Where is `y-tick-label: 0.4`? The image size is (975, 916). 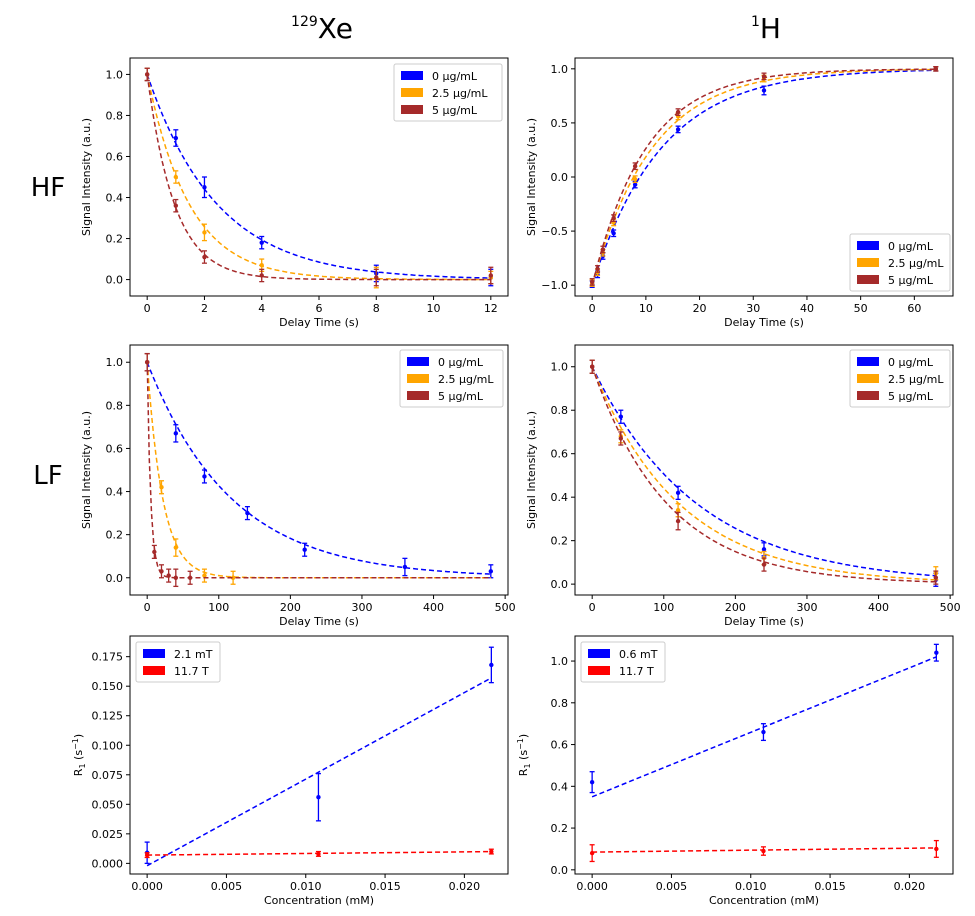 y-tick-label: 0.4 is located at coordinates (115, 492).